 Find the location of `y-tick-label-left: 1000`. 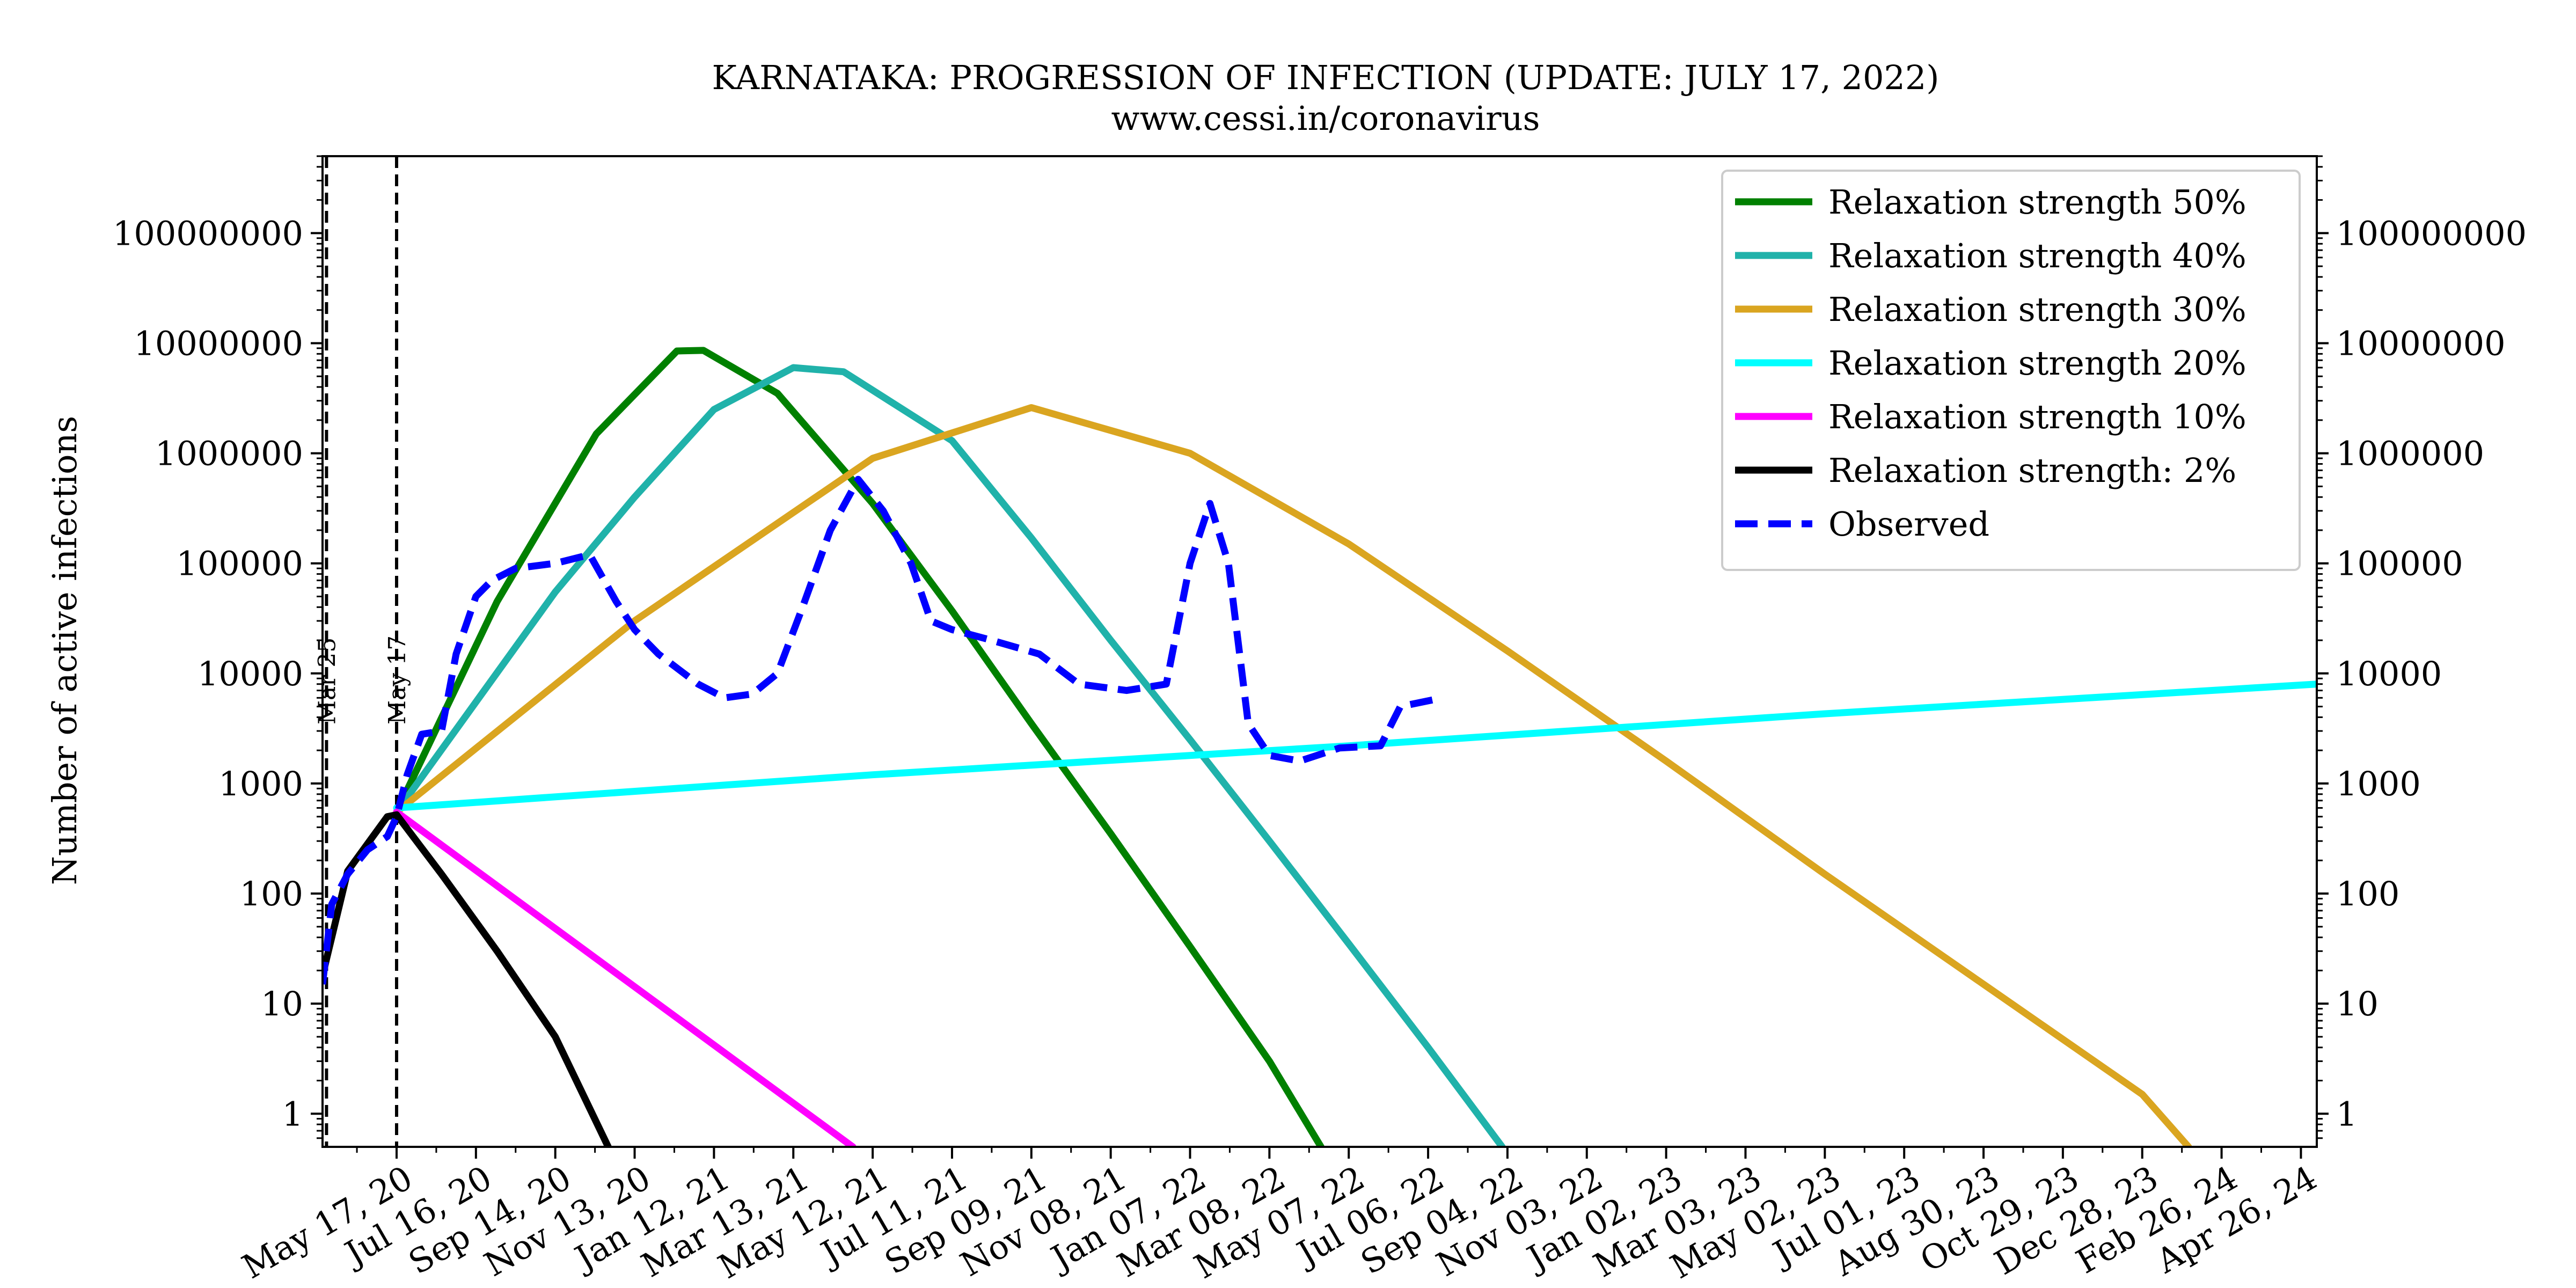

y-tick-label-left: 1000 is located at coordinates (260, 783).